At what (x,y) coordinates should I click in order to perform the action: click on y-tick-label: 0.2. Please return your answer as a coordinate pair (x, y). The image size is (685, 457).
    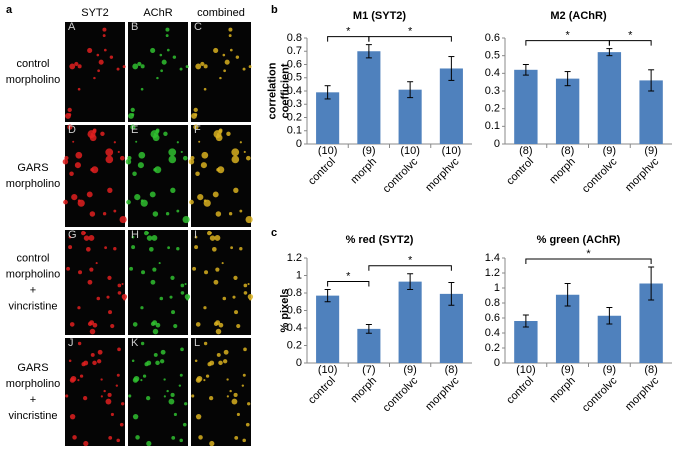
    Looking at the image, I should click on (492, 109).